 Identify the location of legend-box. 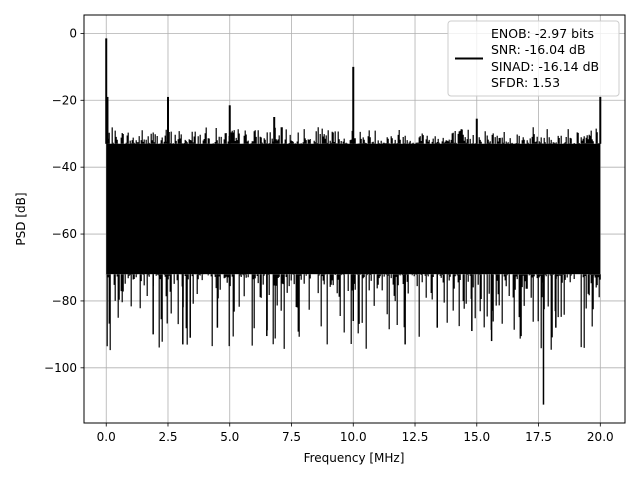
(533, 58).